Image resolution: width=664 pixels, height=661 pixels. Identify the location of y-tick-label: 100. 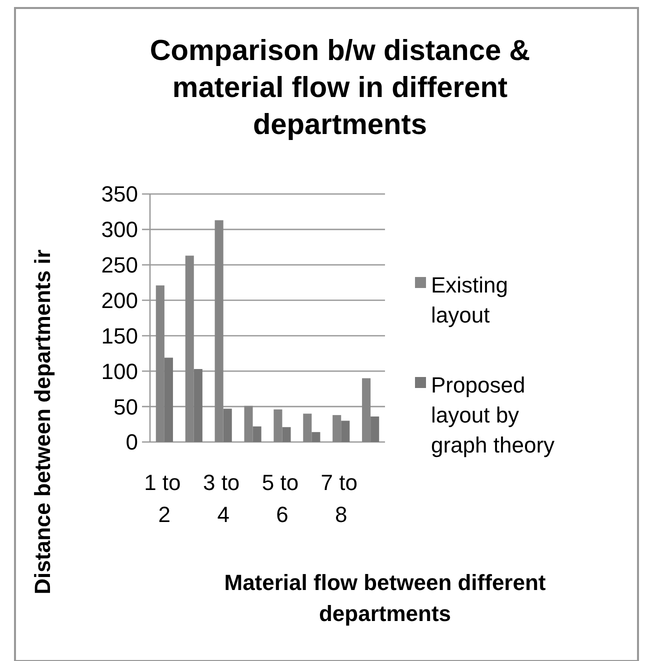
(119, 371).